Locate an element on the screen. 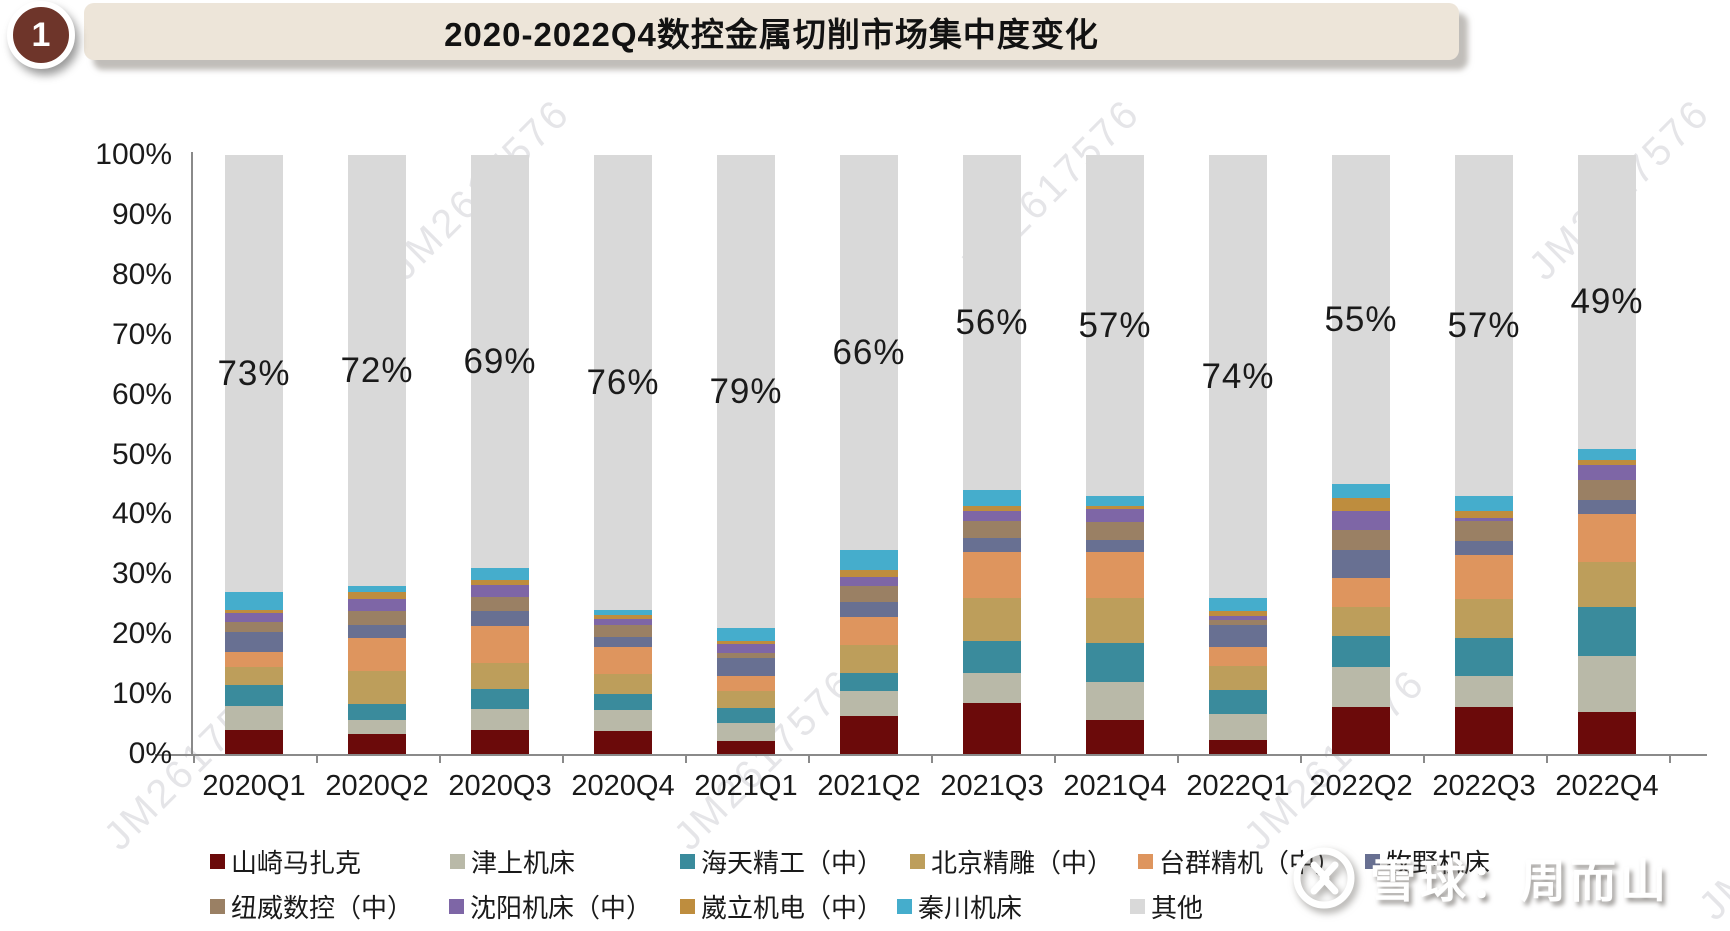  y-axis-label: 10% is located at coordinates (141, 694).